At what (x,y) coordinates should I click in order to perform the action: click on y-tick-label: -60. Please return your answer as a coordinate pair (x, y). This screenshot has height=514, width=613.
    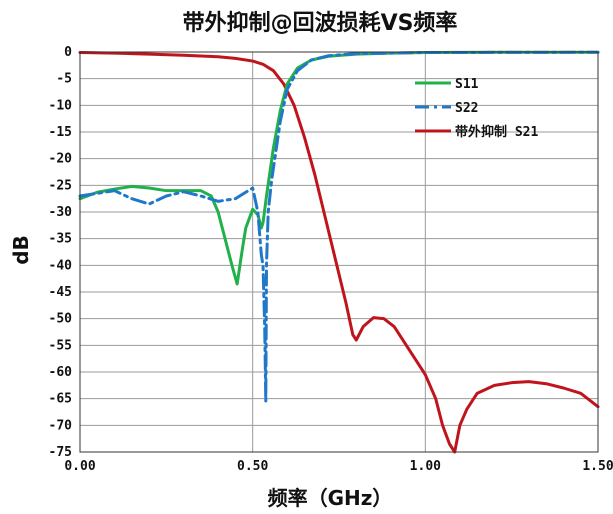
    Looking at the image, I should click on (61, 372).